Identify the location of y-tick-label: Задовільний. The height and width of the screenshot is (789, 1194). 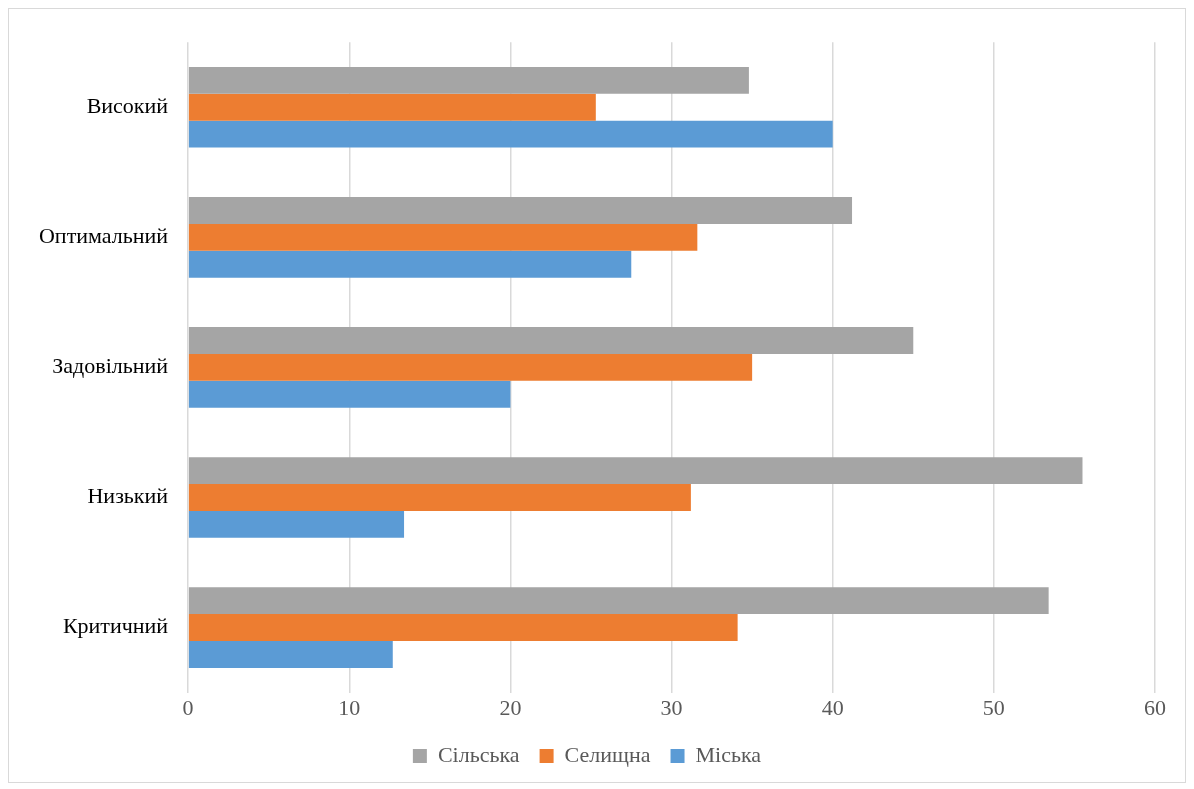
(110, 366).